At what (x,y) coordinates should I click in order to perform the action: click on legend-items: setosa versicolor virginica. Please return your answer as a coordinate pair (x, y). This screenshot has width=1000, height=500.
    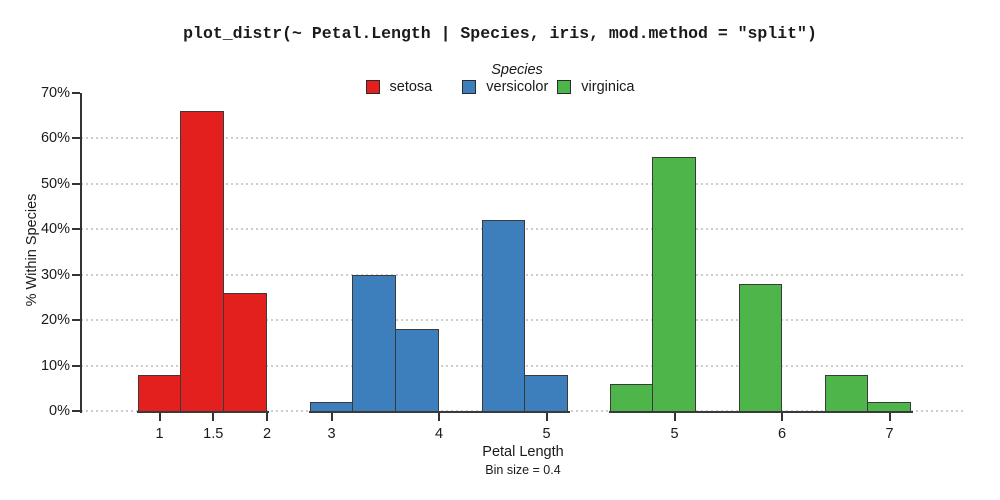
    Looking at the image, I should click on (500, 87).